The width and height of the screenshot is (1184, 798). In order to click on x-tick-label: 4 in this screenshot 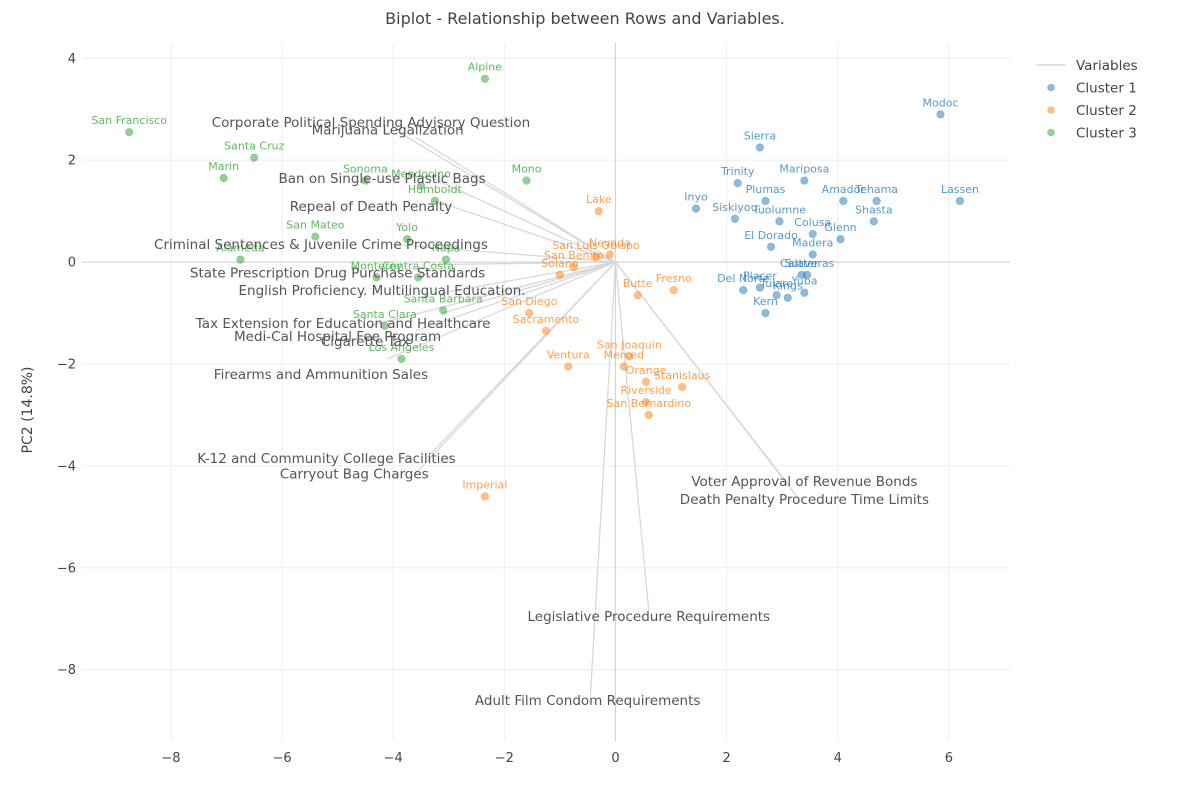, I will do `click(838, 758)`.